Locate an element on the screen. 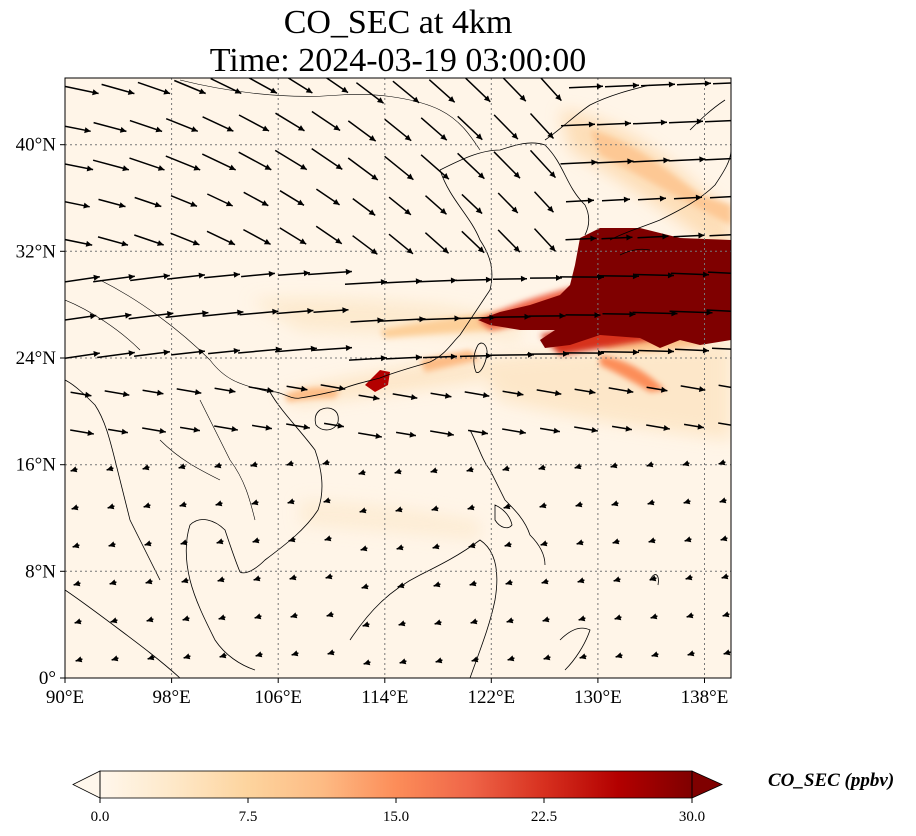 The height and width of the screenshot is (836, 916). lon-tick-label: 122°E is located at coordinates (491, 697).